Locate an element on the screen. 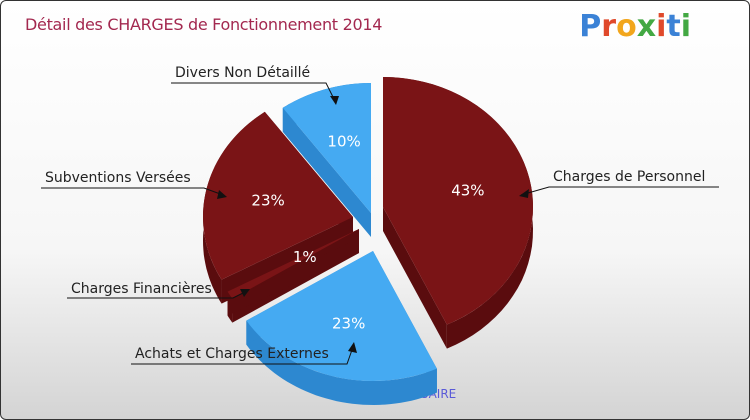 The height and width of the screenshot is (420, 750). pie-slice-wall-divers-non-detaille is located at coordinates (326, 172).